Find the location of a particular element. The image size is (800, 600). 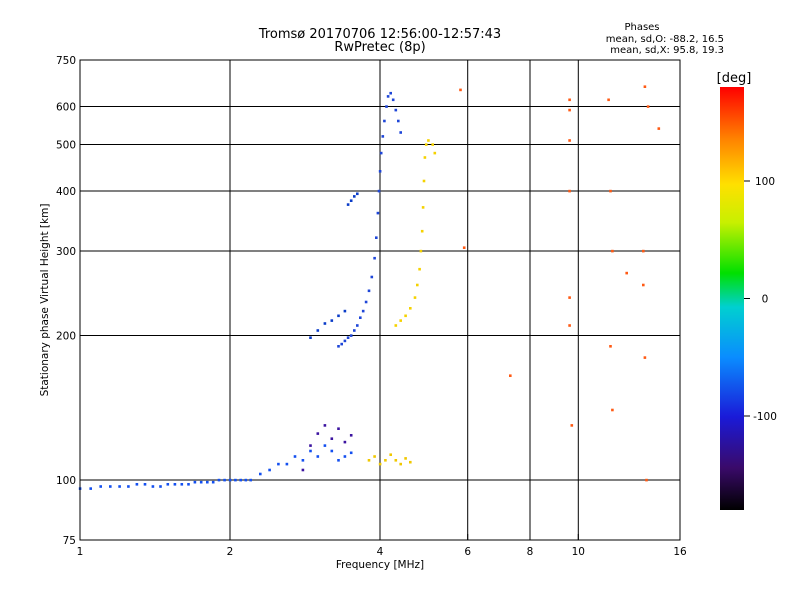

y-tick-label: 100 is located at coordinates (66, 481).